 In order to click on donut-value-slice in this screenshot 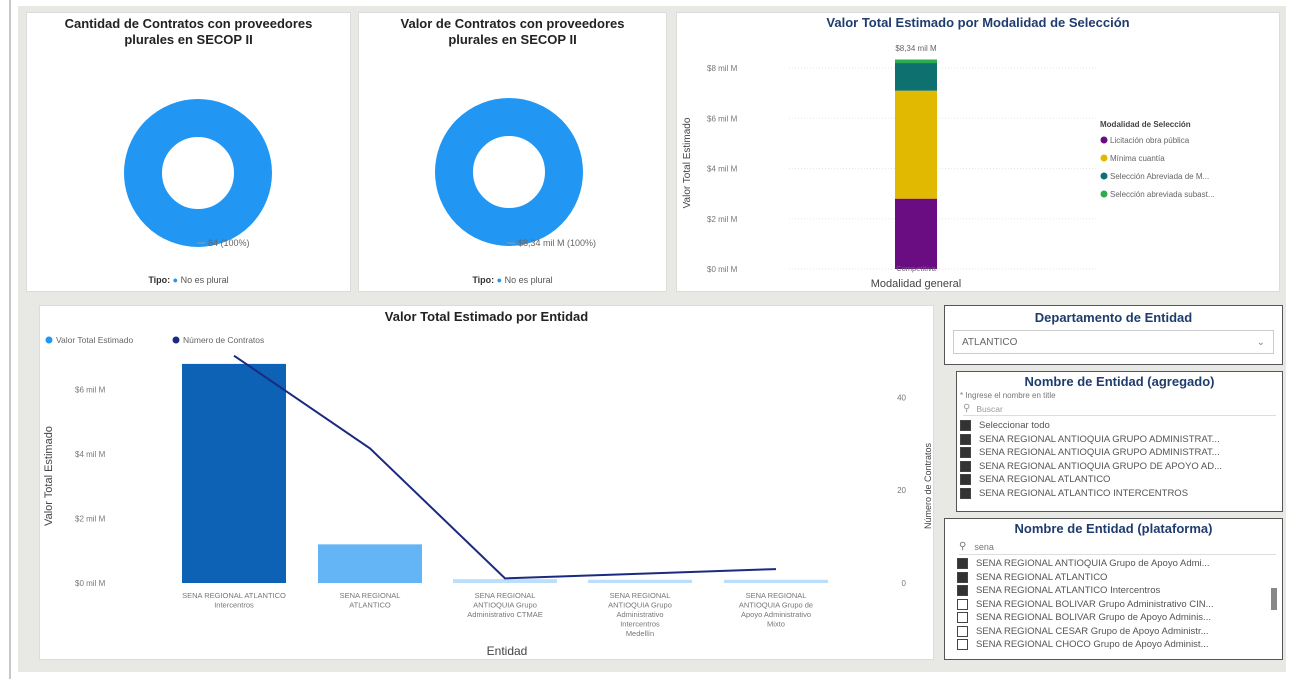, I will do `click(509, 172)`.